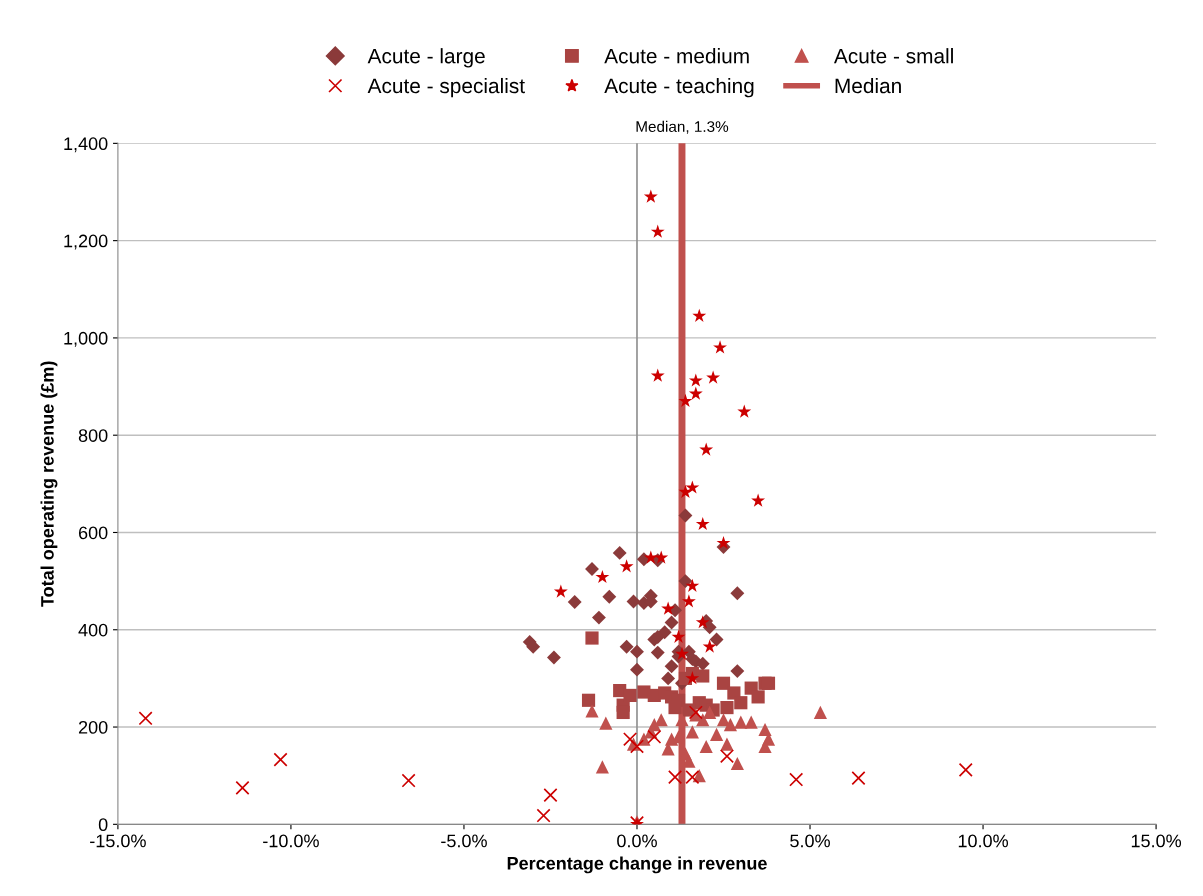  Describe the element at coordinates (983, 841) in the screenshot. I see `x-tick-label: 10.0%` at that location.